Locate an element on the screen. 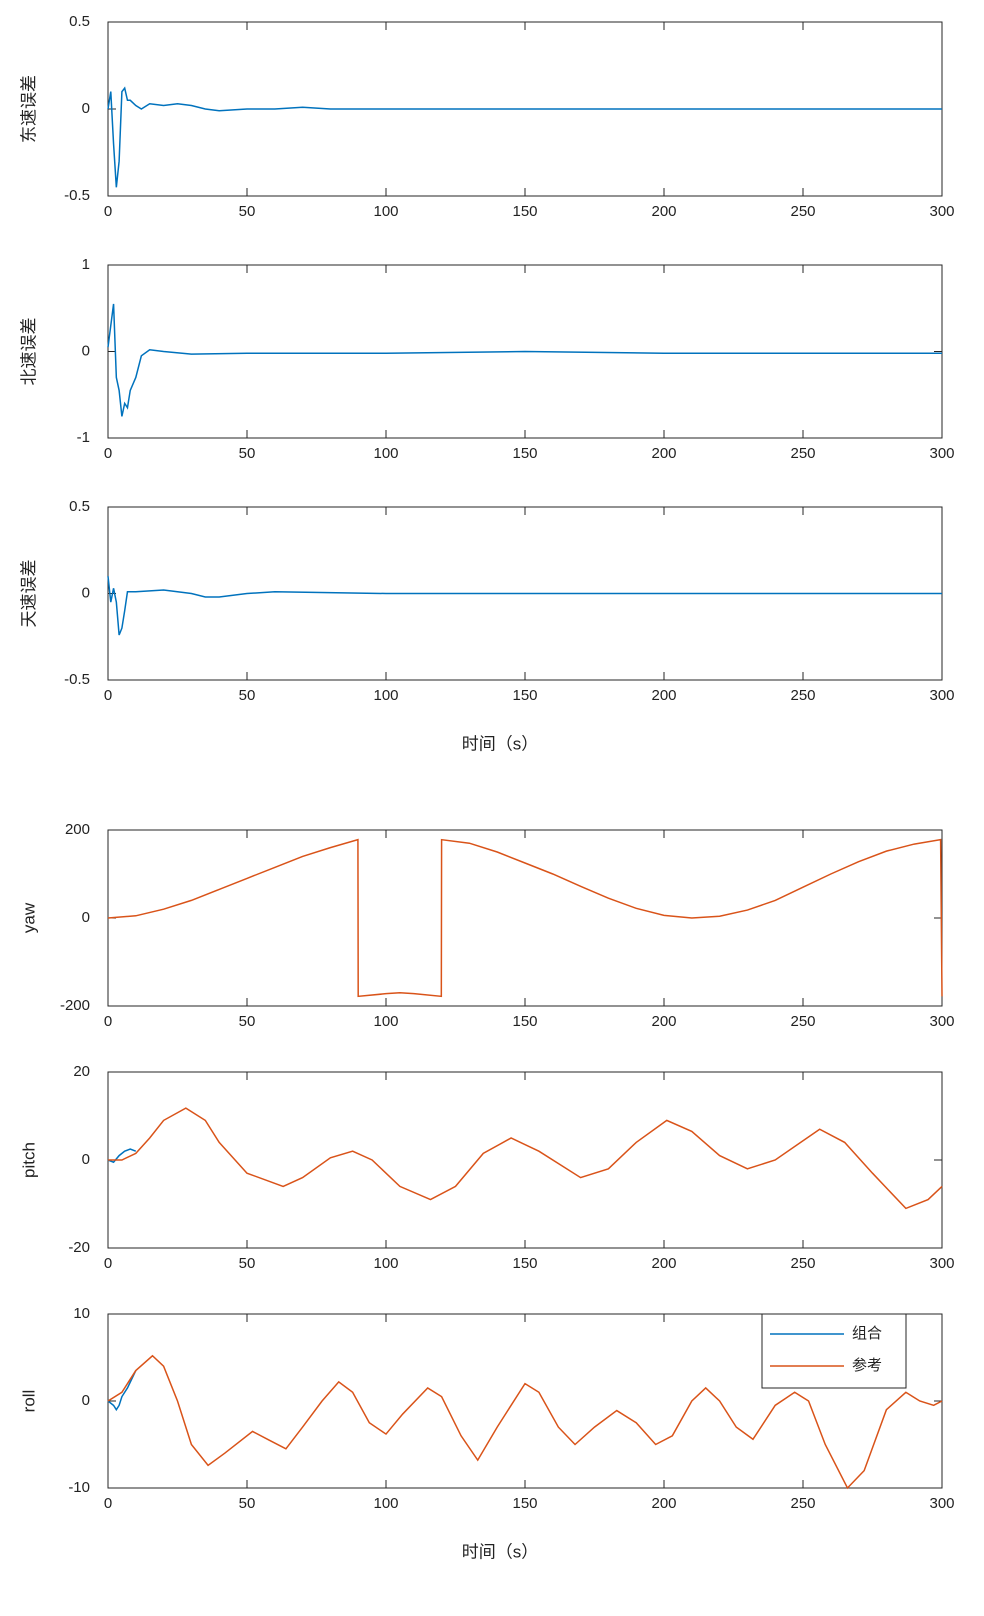 Image resolution: width=984 pixels, height=1616 pixels. y-tick-label: -20 is located at coordinates (79, 1247).